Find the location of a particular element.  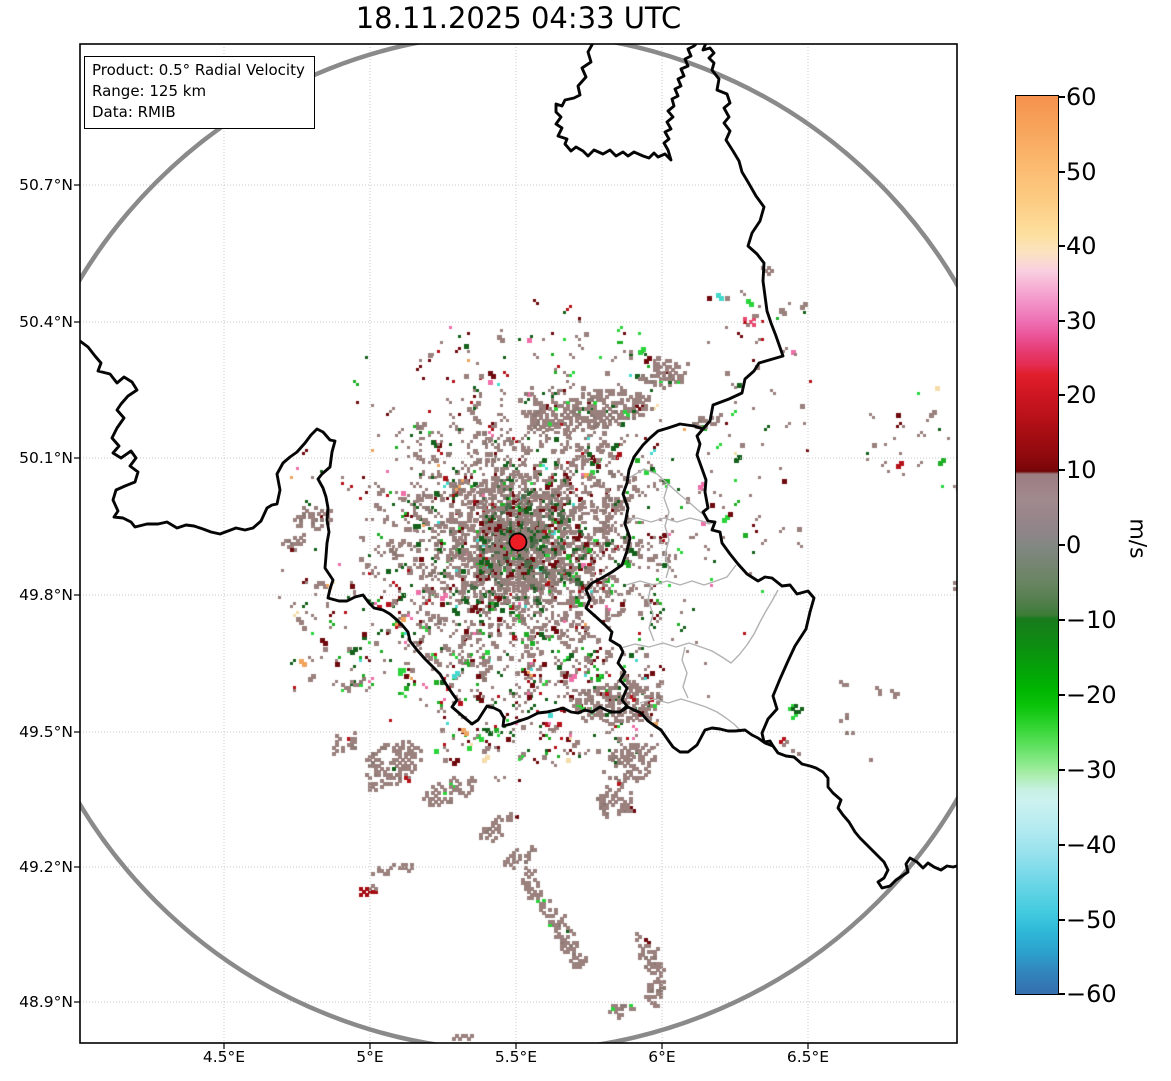

colorbar-tick-label: 50 is located at coordinates (1077, 172).